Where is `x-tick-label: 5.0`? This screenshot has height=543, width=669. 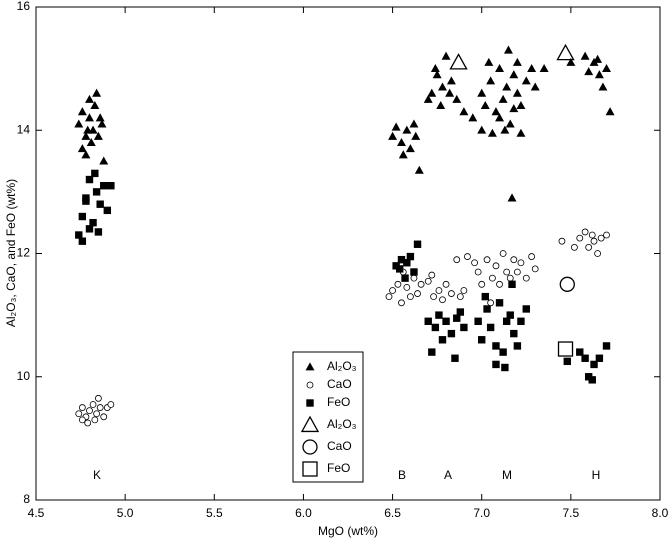
x-tick-label: 5.0 is located at coordinates (125, 513).